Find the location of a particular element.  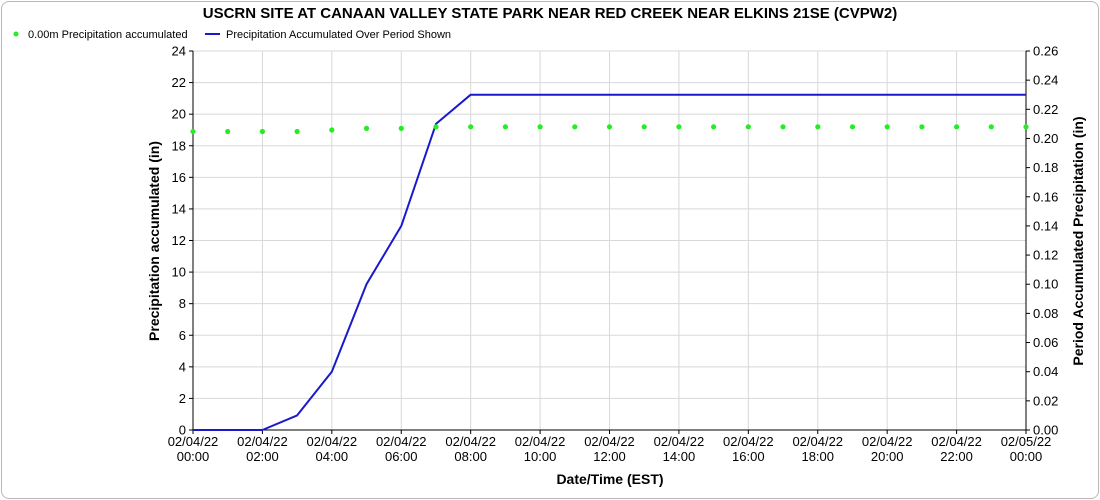

x-tick-label-time: 14:00 is located at coordinates (679, 456).